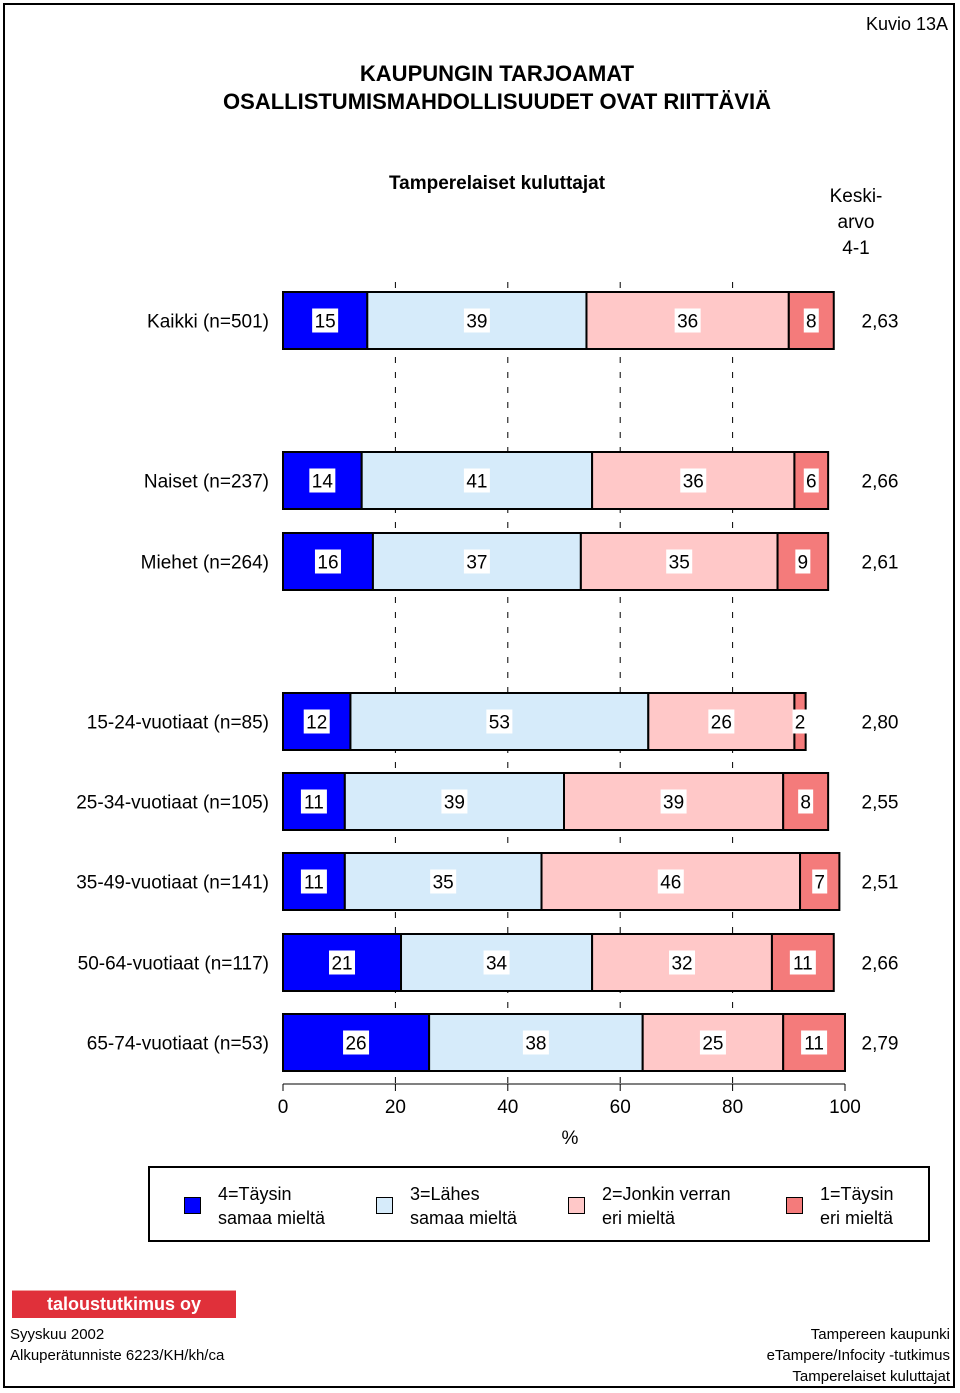 The width and height of the screenshot is (960, 1393). I want to click on category-label: 50-64-vuotiaat (n=117), so click(173, 964).